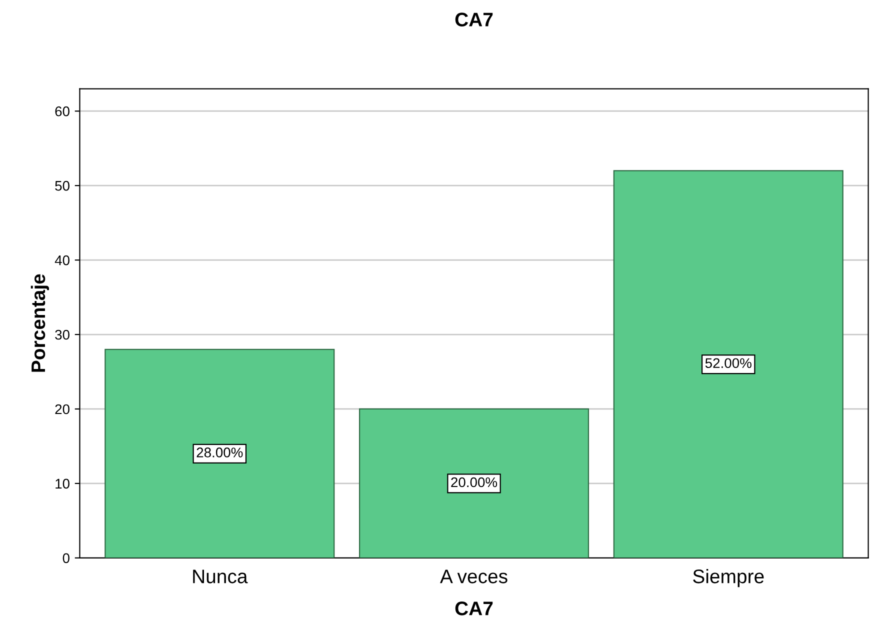 This screenshot has width=886, height=634. Describe the element at coordinates (728, 578) in the screenshot. I see `x-tick-label: Siempre` at that location.